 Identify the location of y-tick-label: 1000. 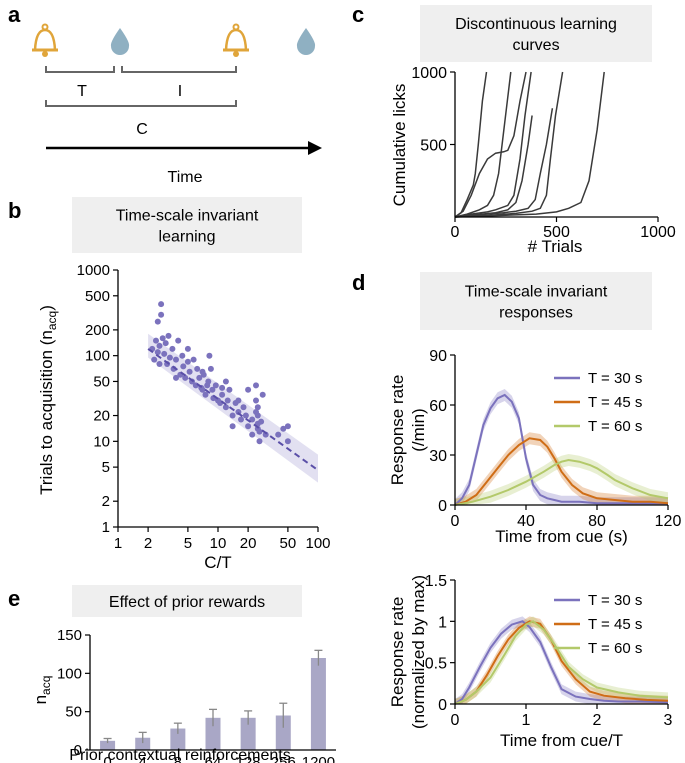
(93, 270).